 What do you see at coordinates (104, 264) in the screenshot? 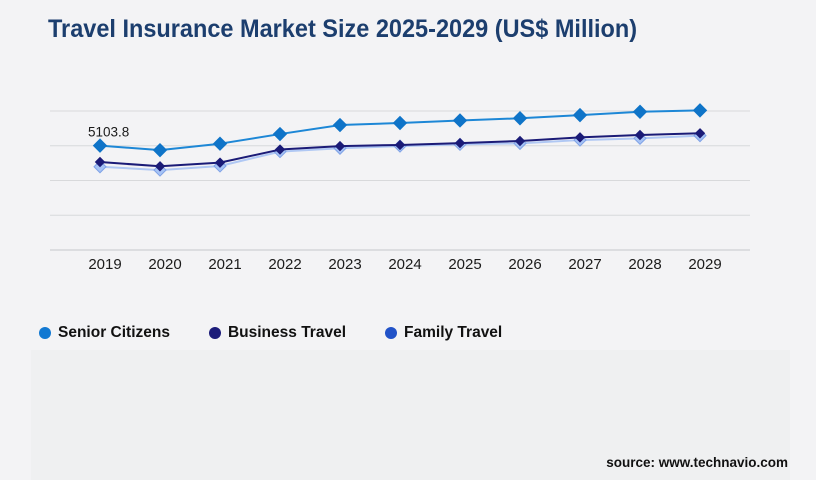
I see `svg-text: 2019` at bounding box center [104, 264].